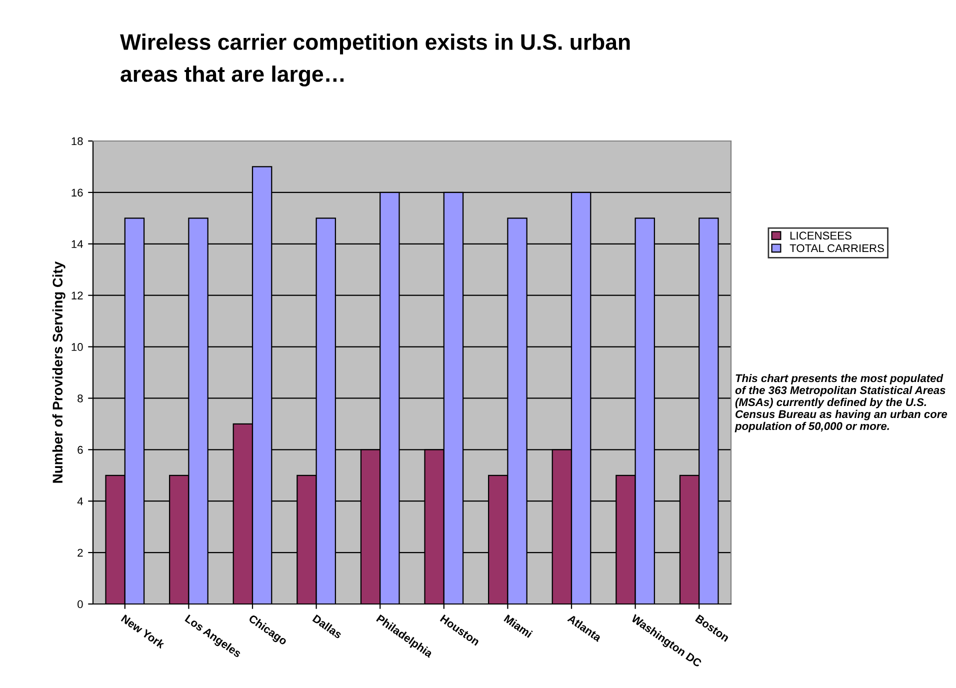 The height and width of the screenshot is (688, 956). What do you see at coordinates (77, 296) in the screenshot?
I see `y-tick-label: 12` at bounding box center [77, 296].